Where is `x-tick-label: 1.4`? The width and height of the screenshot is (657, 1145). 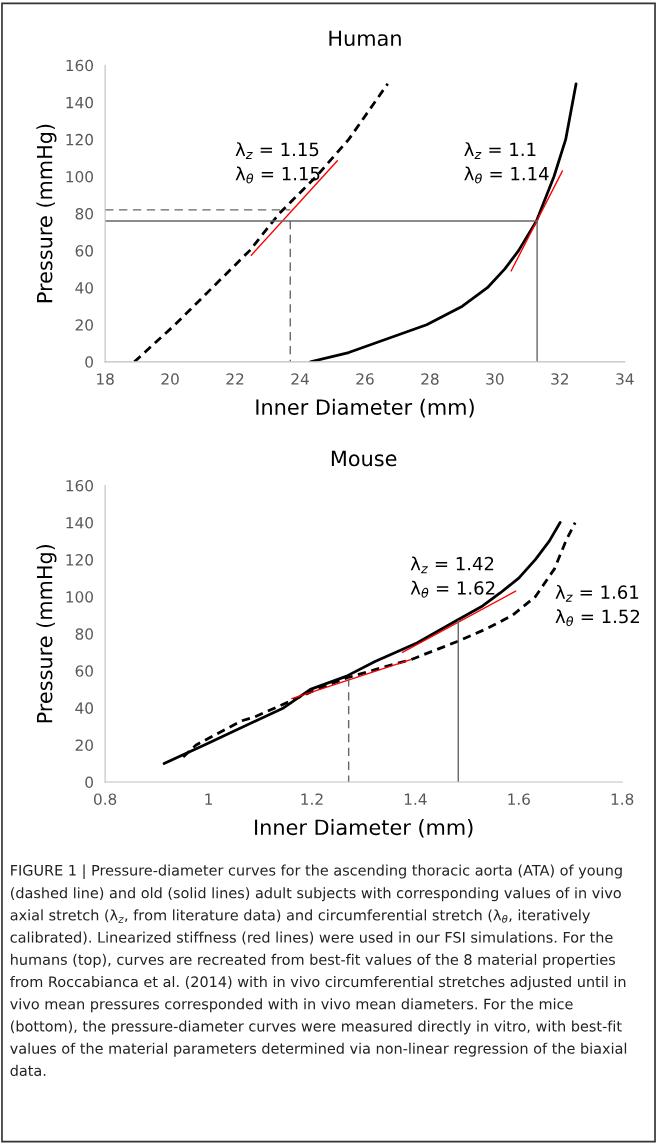 x-tick-label: 1.4 is located at coordinates (415, 799).